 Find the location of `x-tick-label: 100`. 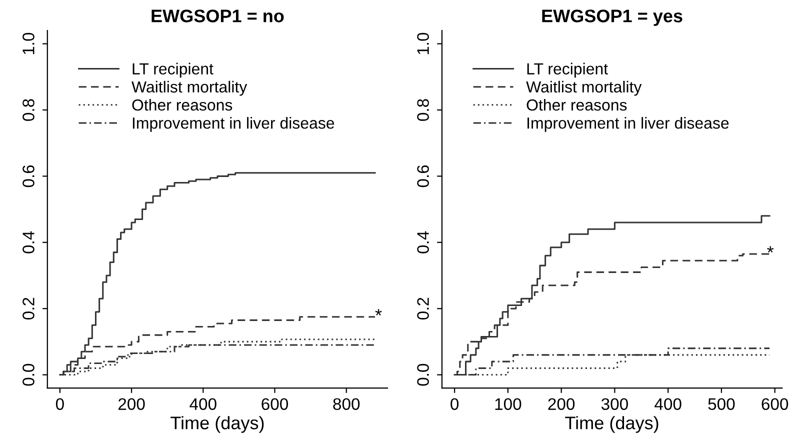

x-tick-label: 100 is located at coordinates (508, 404).